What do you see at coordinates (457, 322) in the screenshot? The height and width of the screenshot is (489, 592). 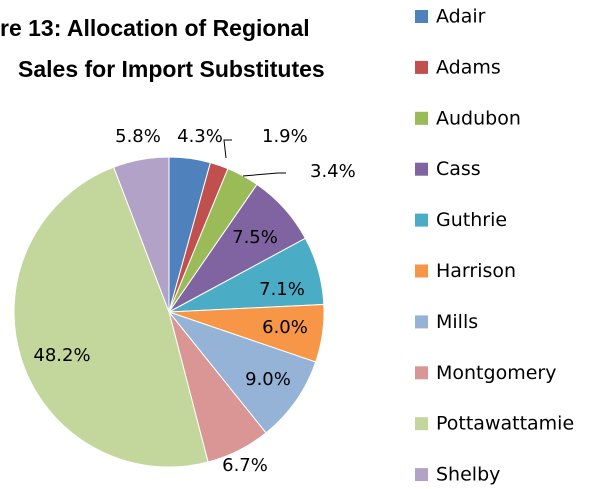 I see `legend-label: Mills` at bounding box center [457, 322].